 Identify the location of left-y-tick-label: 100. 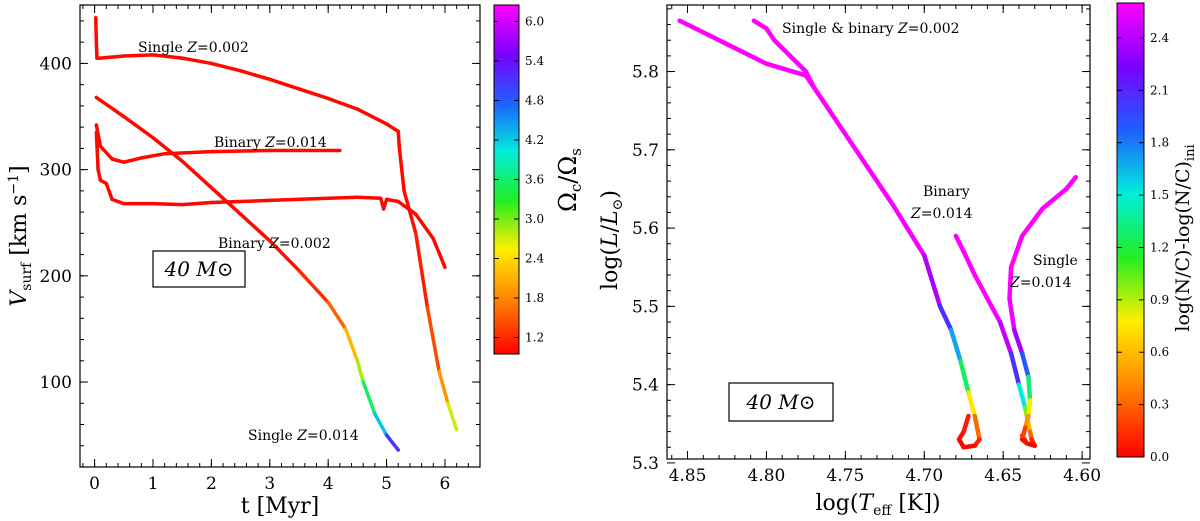
(56, 383).